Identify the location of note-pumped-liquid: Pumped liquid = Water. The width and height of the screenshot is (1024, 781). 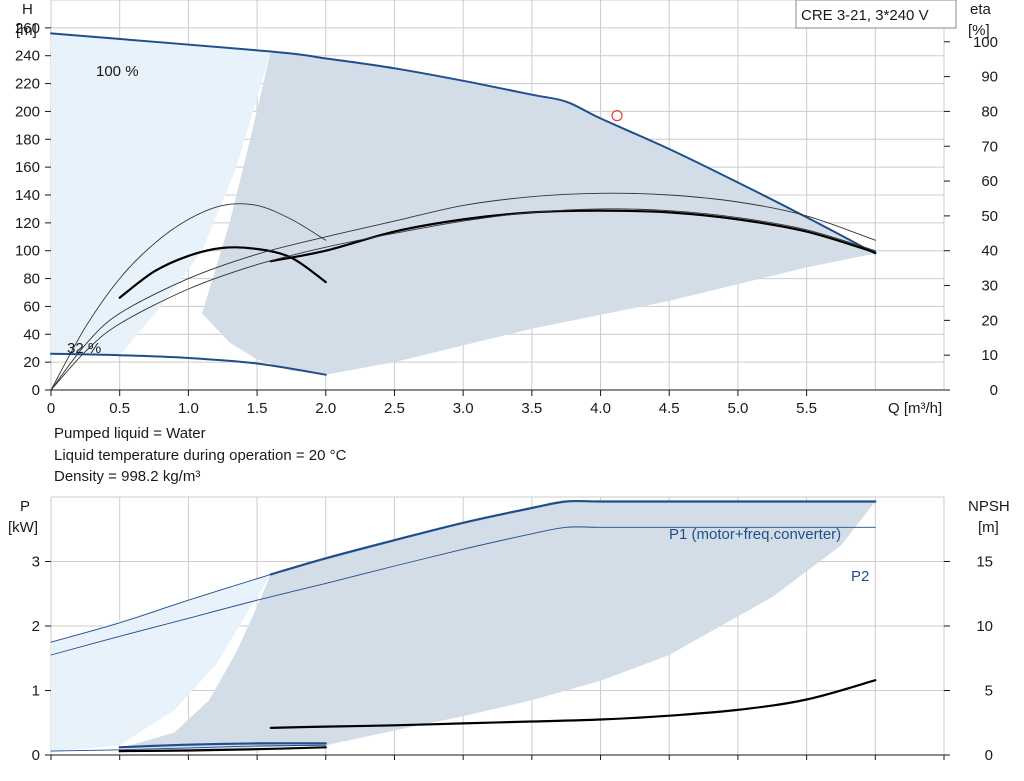
(130, 433).